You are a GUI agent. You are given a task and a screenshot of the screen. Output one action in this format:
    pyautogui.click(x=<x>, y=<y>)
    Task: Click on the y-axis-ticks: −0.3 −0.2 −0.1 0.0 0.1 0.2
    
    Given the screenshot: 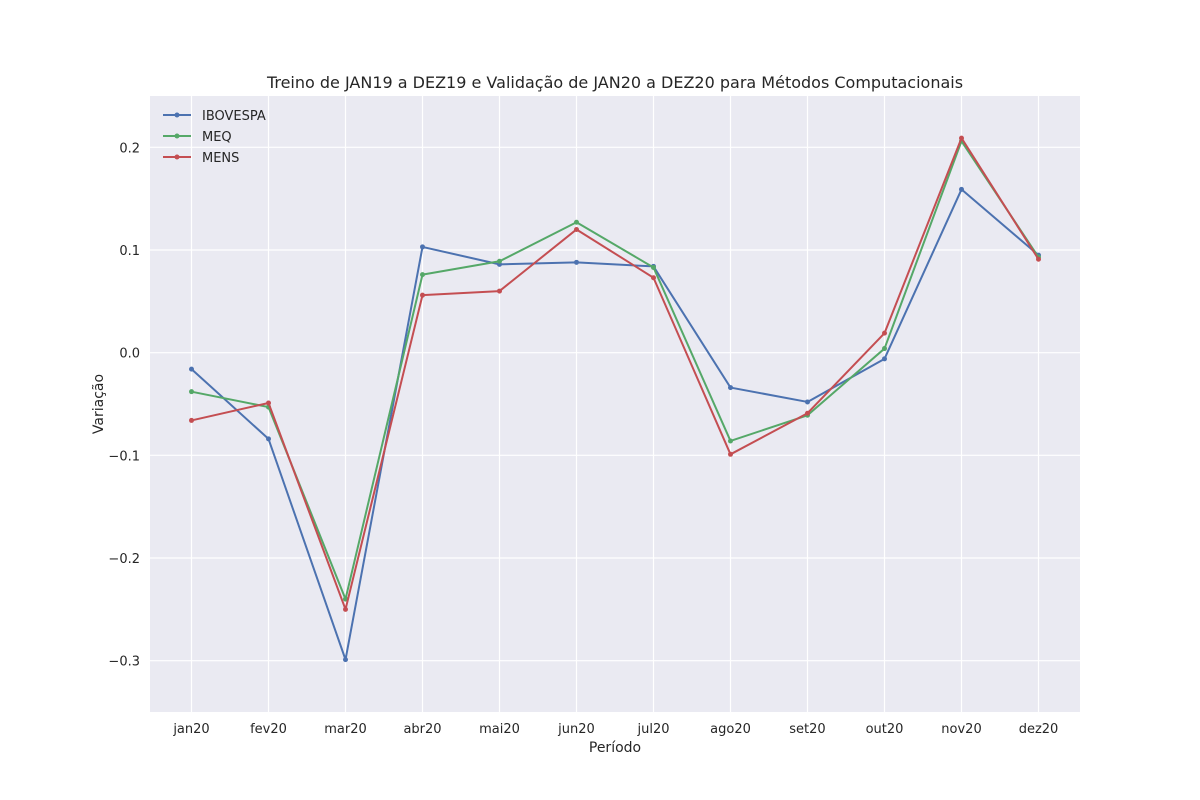 What is the action you would take?
    pyautogui.click(x=124, y=405)
    